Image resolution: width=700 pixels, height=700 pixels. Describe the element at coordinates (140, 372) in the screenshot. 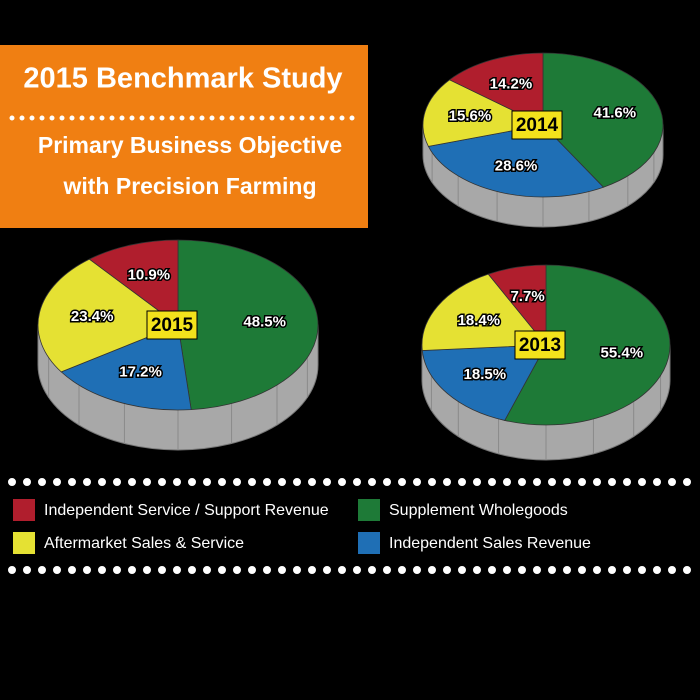

I see `value-label: 17.2%` at that location.